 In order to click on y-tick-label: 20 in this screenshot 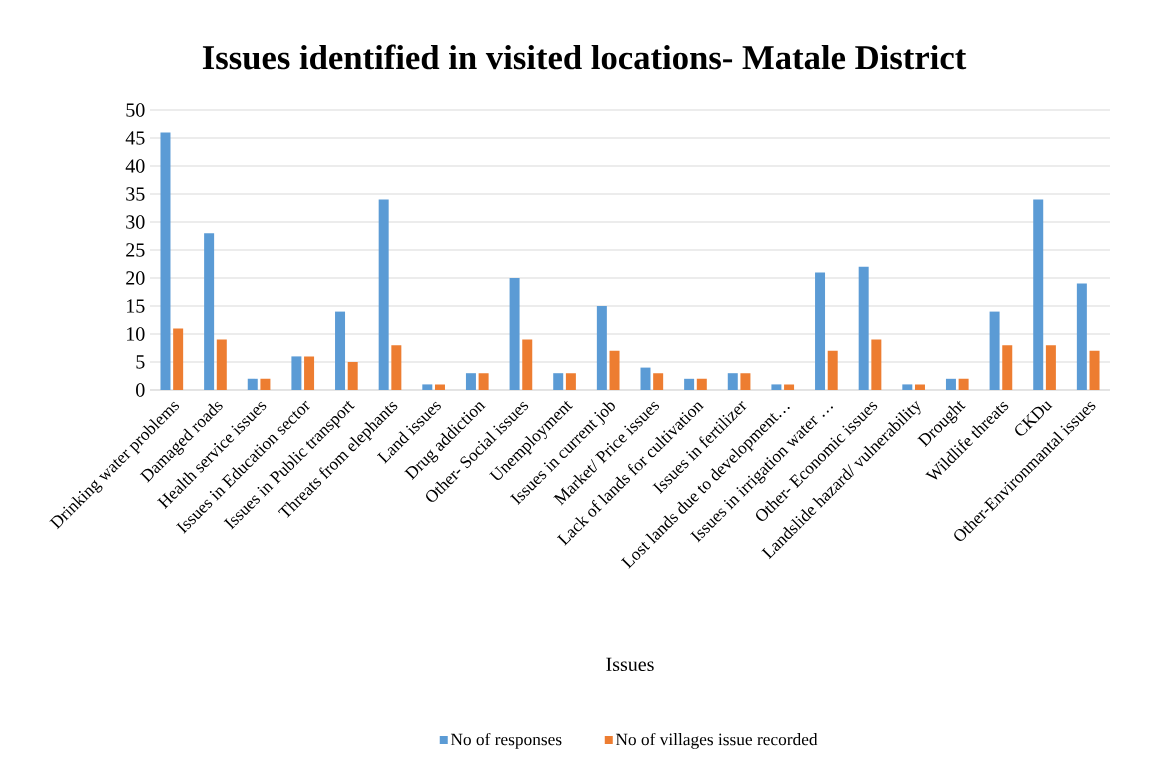, I will do `click(135, 278)`.